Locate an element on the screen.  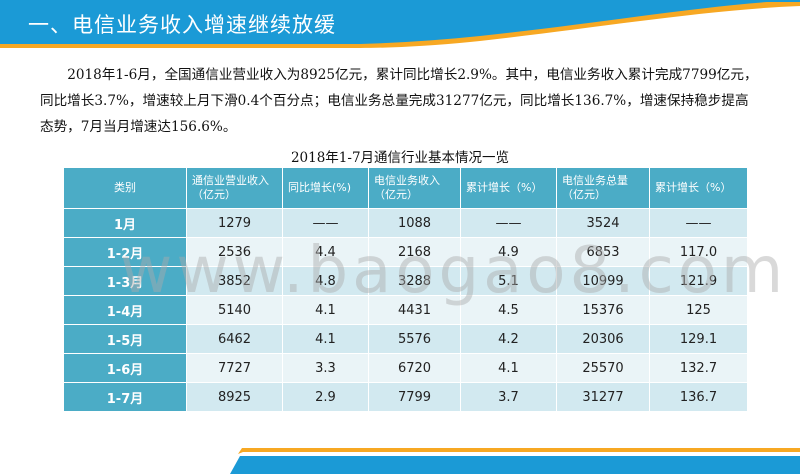
table-cell: 4431 is located at coordinates (414, 310).